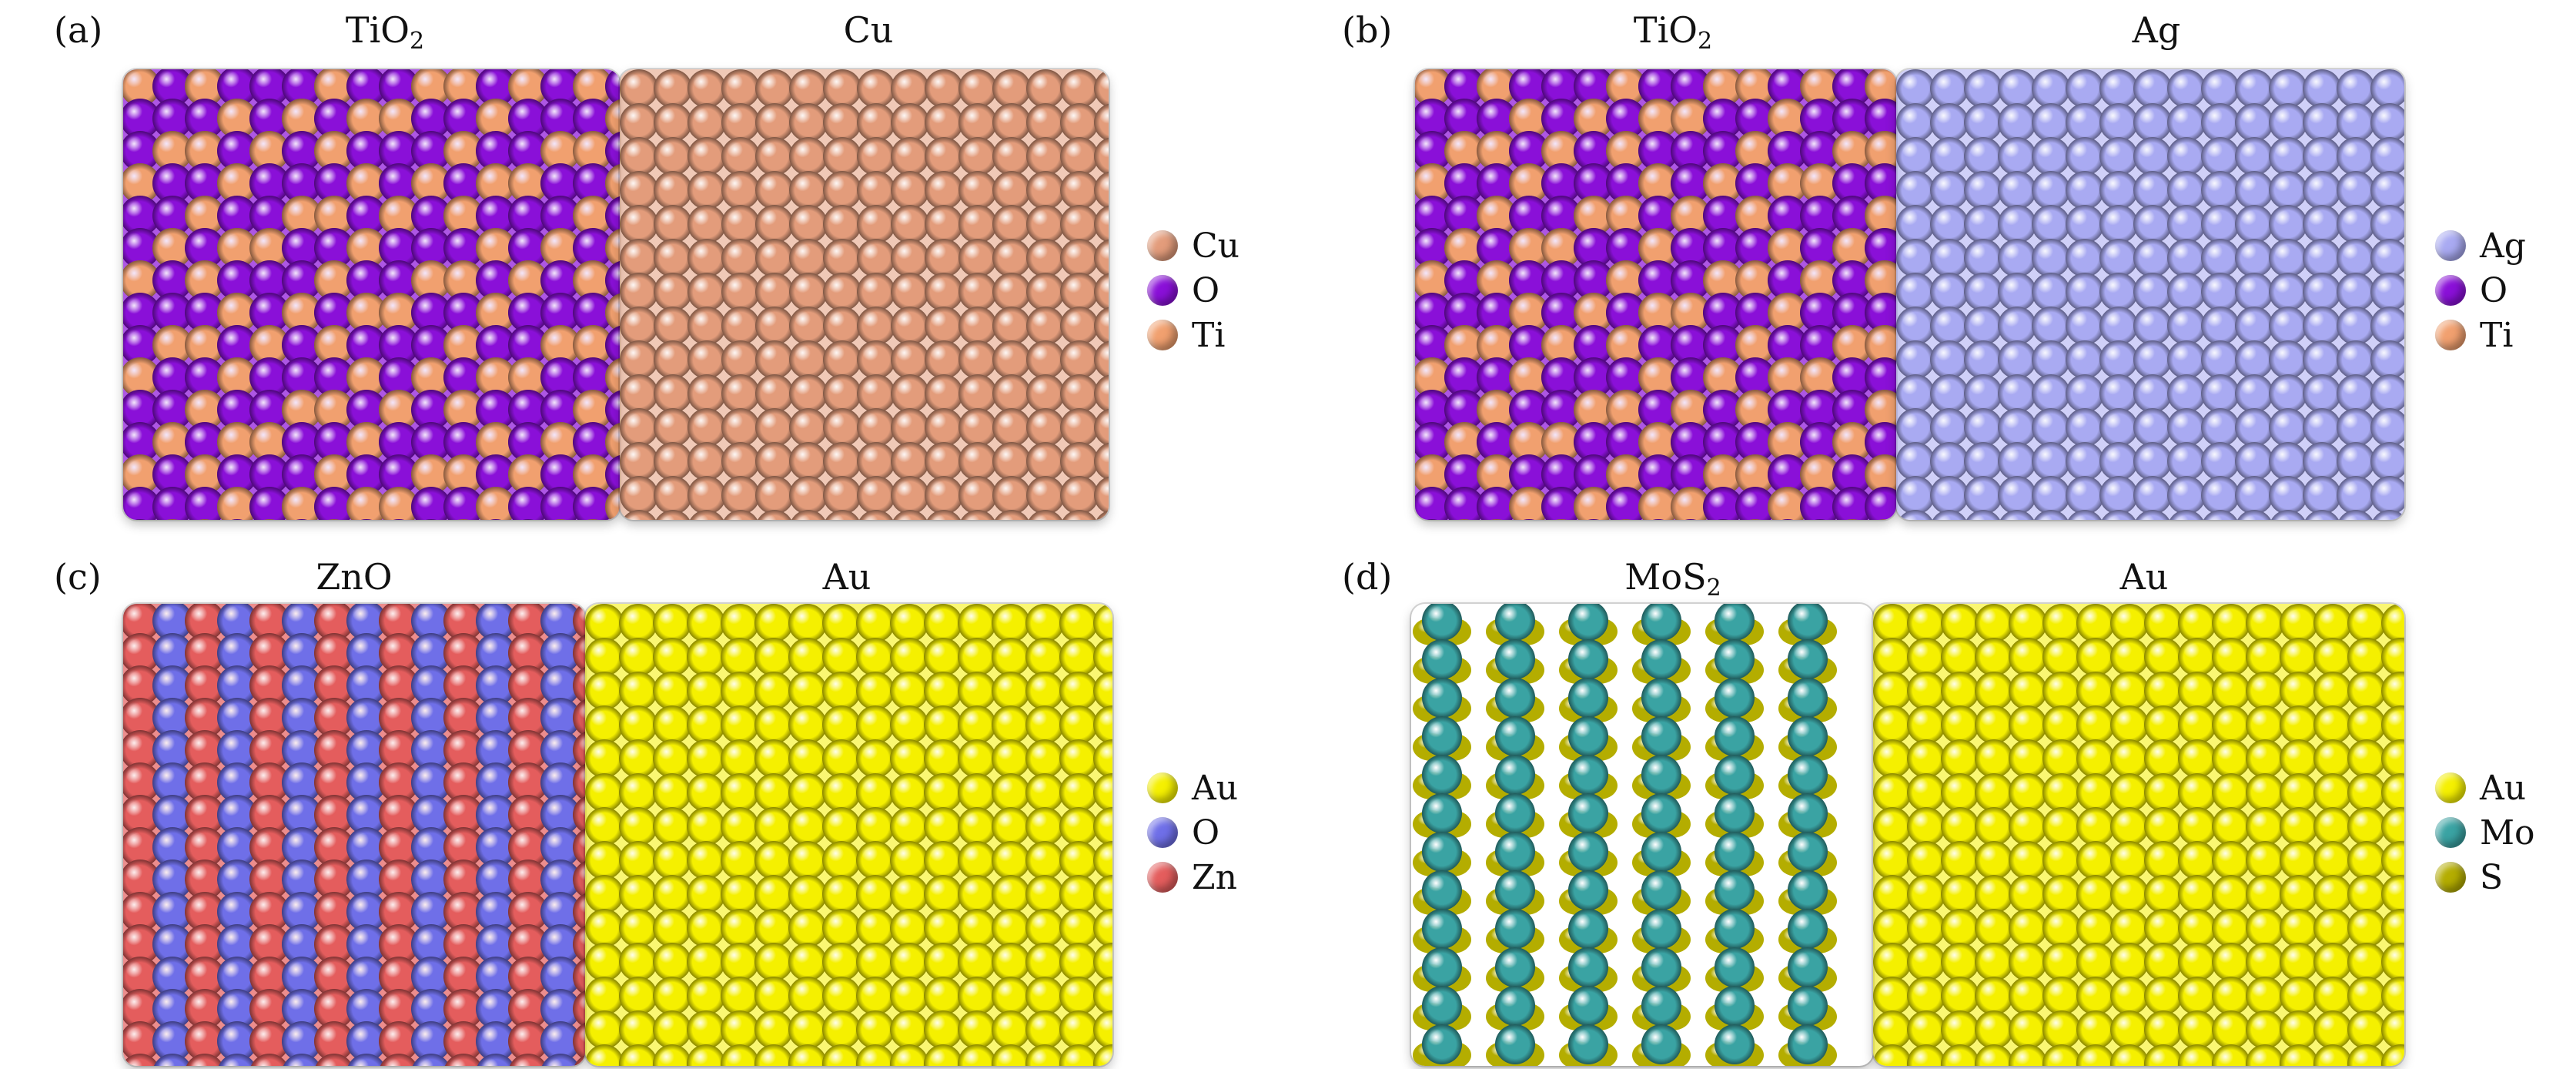  What do you see at coordinates (1665, 577) in the screenshot?
I see `material-name: MoS` at bounding box center [1665, 577].